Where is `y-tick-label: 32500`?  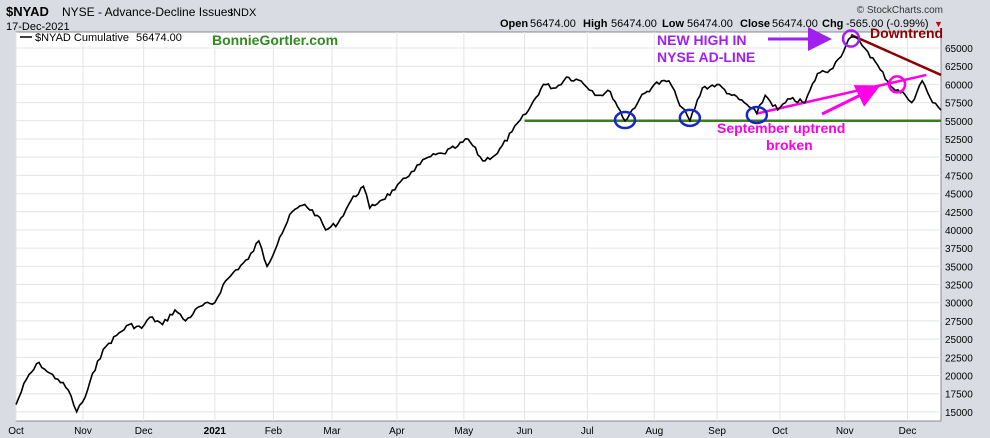
y-tick-label: 32500 is located at coordinates (959, 286).